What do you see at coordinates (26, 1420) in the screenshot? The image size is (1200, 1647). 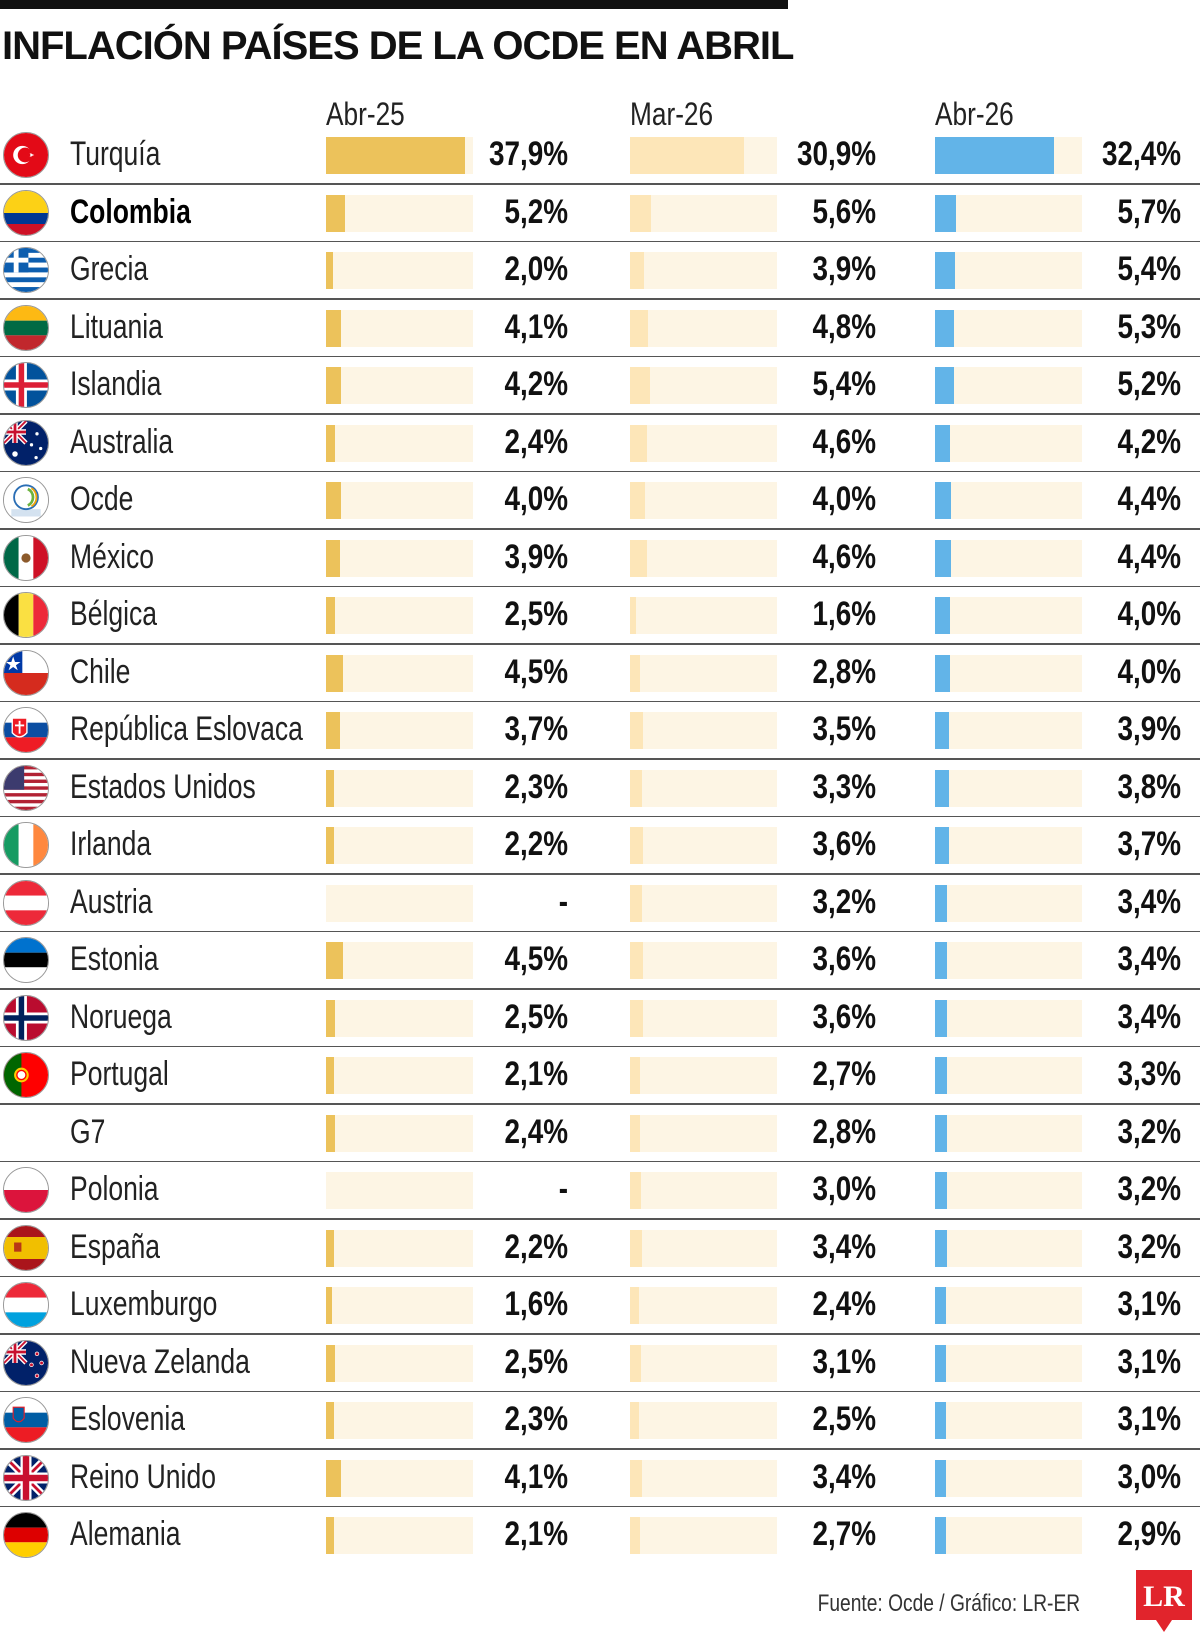 I see `slovenia-flag-icon` at bounding box center [26, 1420].